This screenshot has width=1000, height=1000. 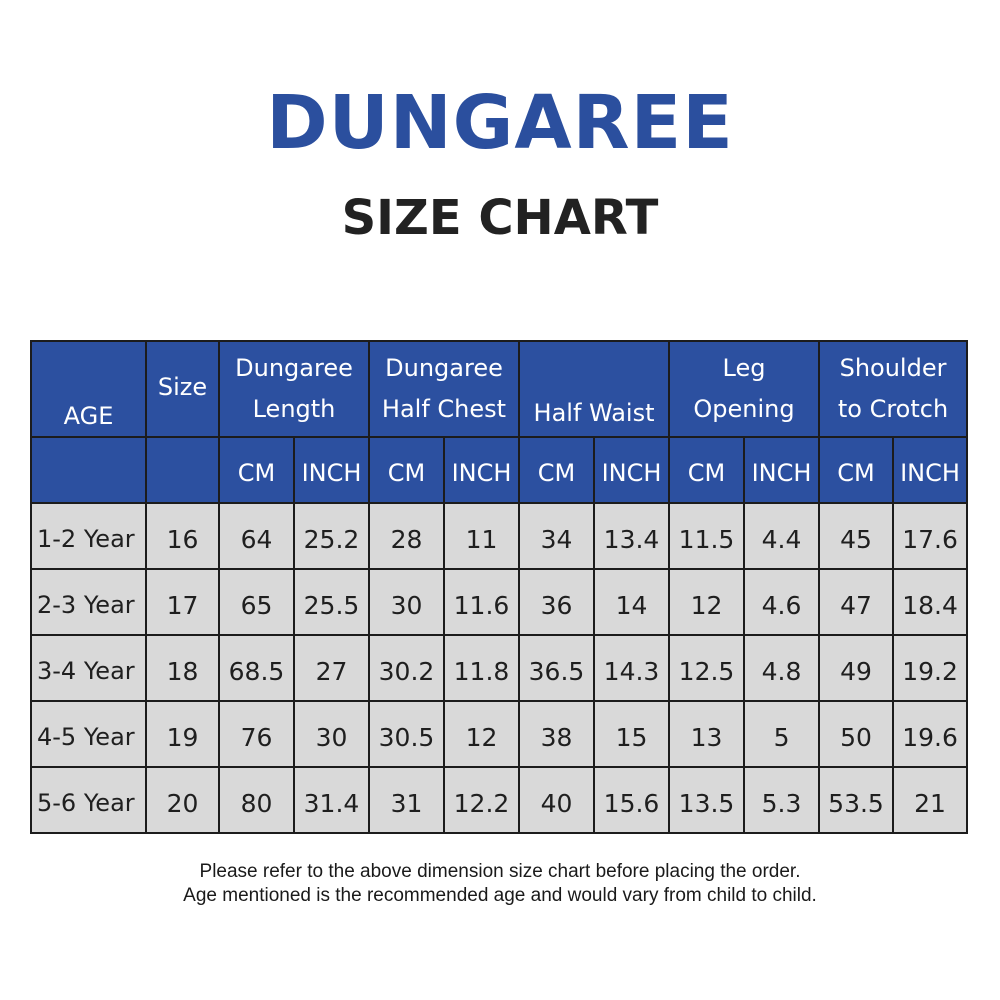 What do you see at coordinates (88, 800) in the screenshot?
I see `age-cell: 5-6 Year` at bounding box center [88, 800].